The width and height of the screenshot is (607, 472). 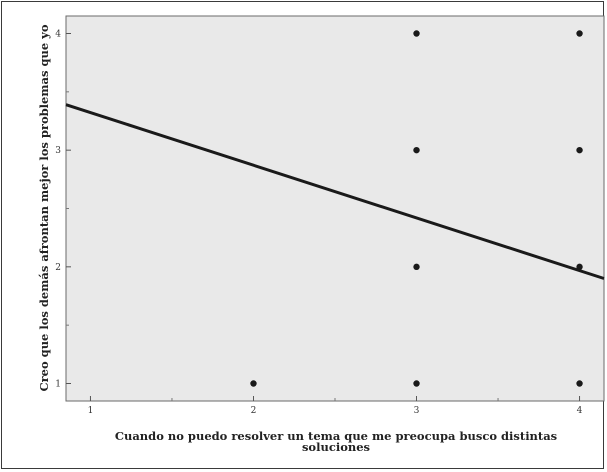 I want to click on y-tick-label: 1, so click(x=58, y=385).